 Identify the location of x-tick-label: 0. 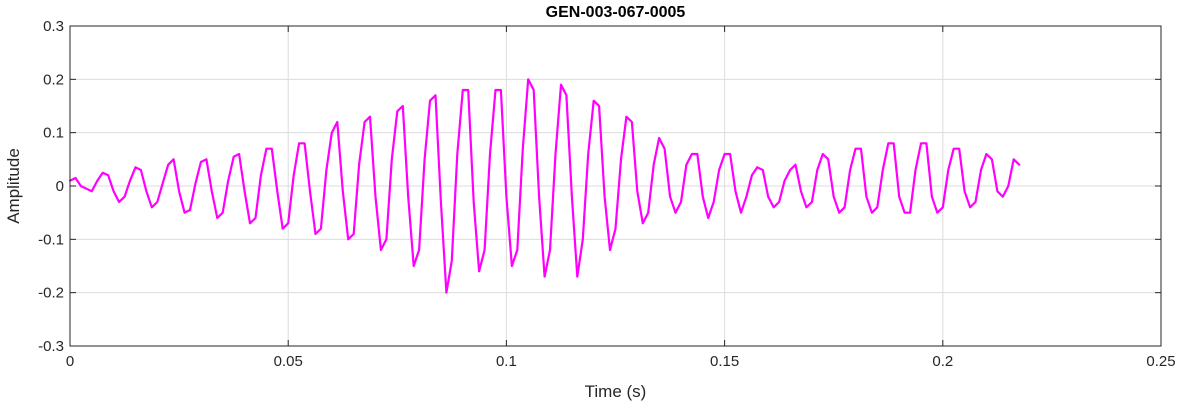
(70, 361).